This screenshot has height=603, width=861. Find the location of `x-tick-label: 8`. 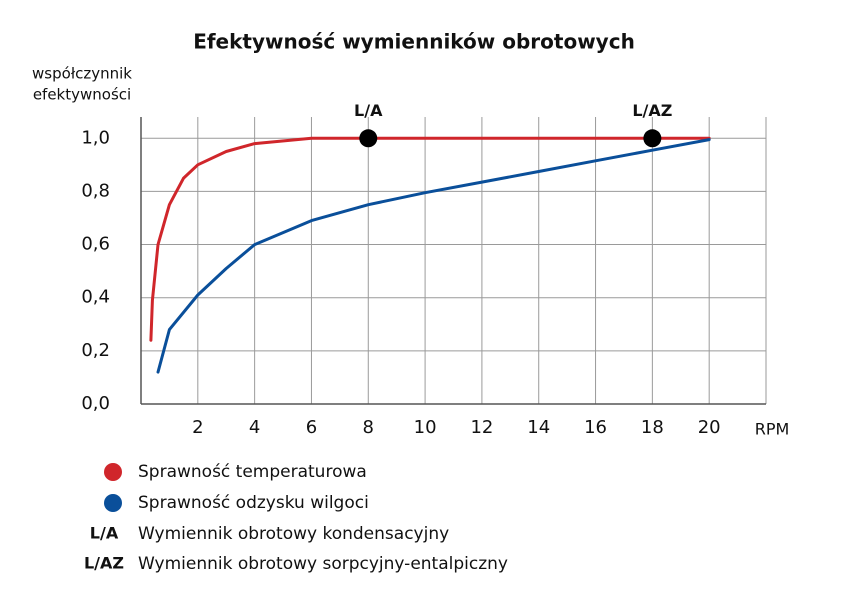

x-tick-label: 8 is located at coordinates (368, 427).